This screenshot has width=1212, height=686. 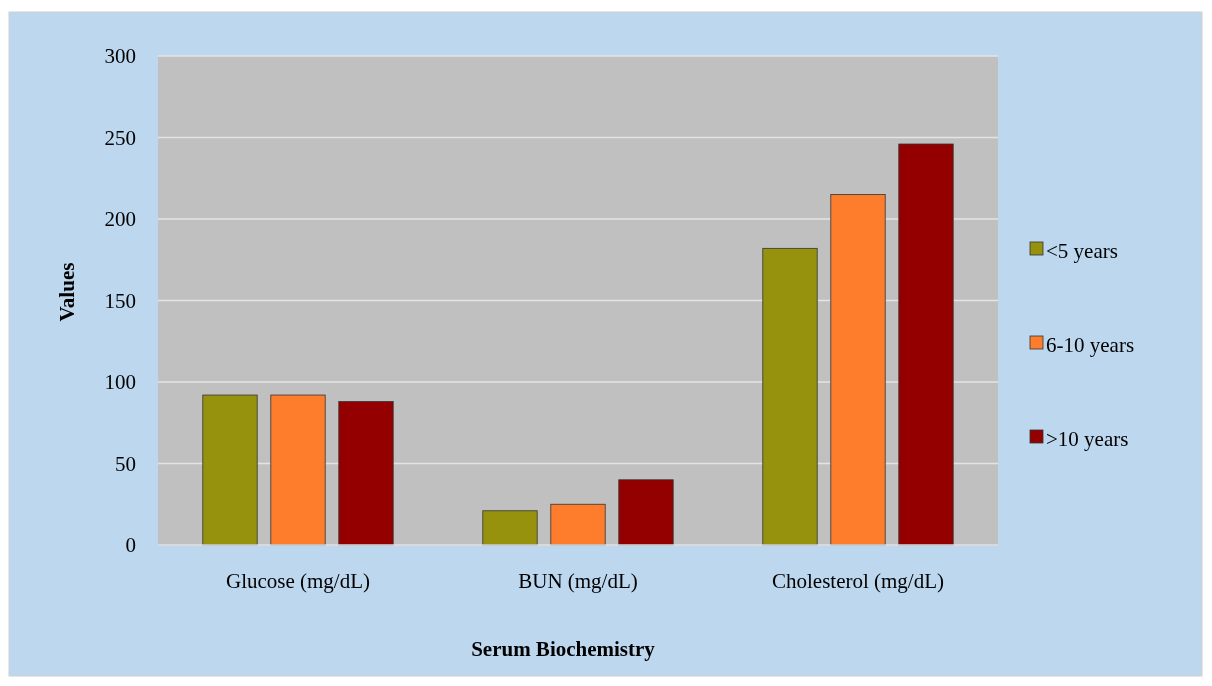 What do you see at coordinates (125, 463) in the screenshot?
I see `y-tick-label: 50` at bounding box center [125, 463].